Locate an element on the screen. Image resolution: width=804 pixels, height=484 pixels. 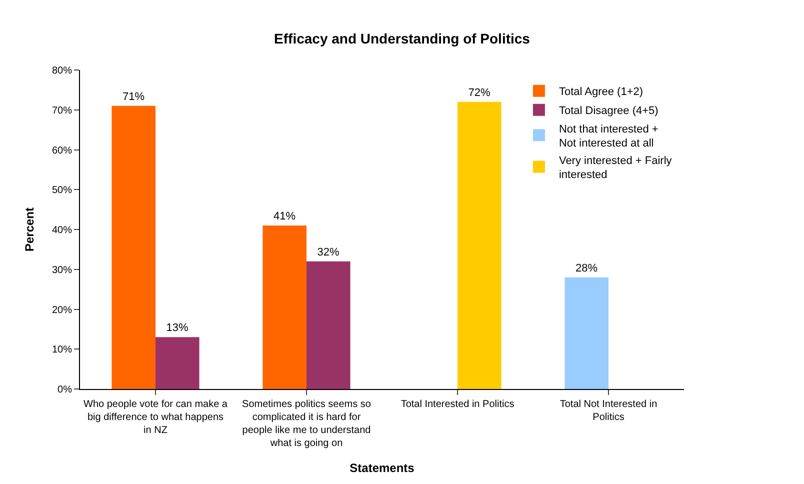
data-label: 32% is located at coordinates (328, 252).